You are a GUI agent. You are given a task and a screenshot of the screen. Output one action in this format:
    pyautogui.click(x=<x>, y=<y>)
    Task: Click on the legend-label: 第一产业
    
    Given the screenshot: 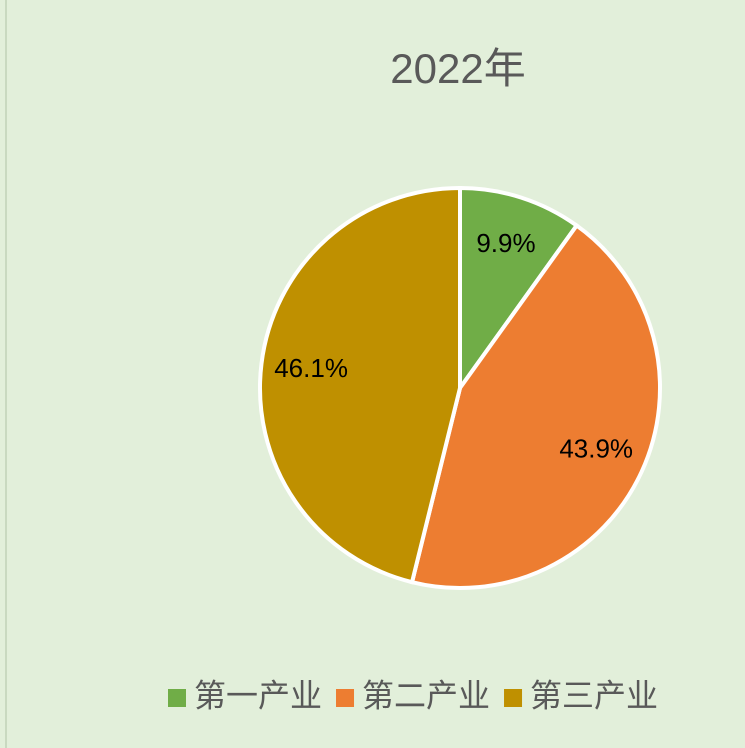 What is the action you would take?
    pyautogui.click(x=258, y=695)
    